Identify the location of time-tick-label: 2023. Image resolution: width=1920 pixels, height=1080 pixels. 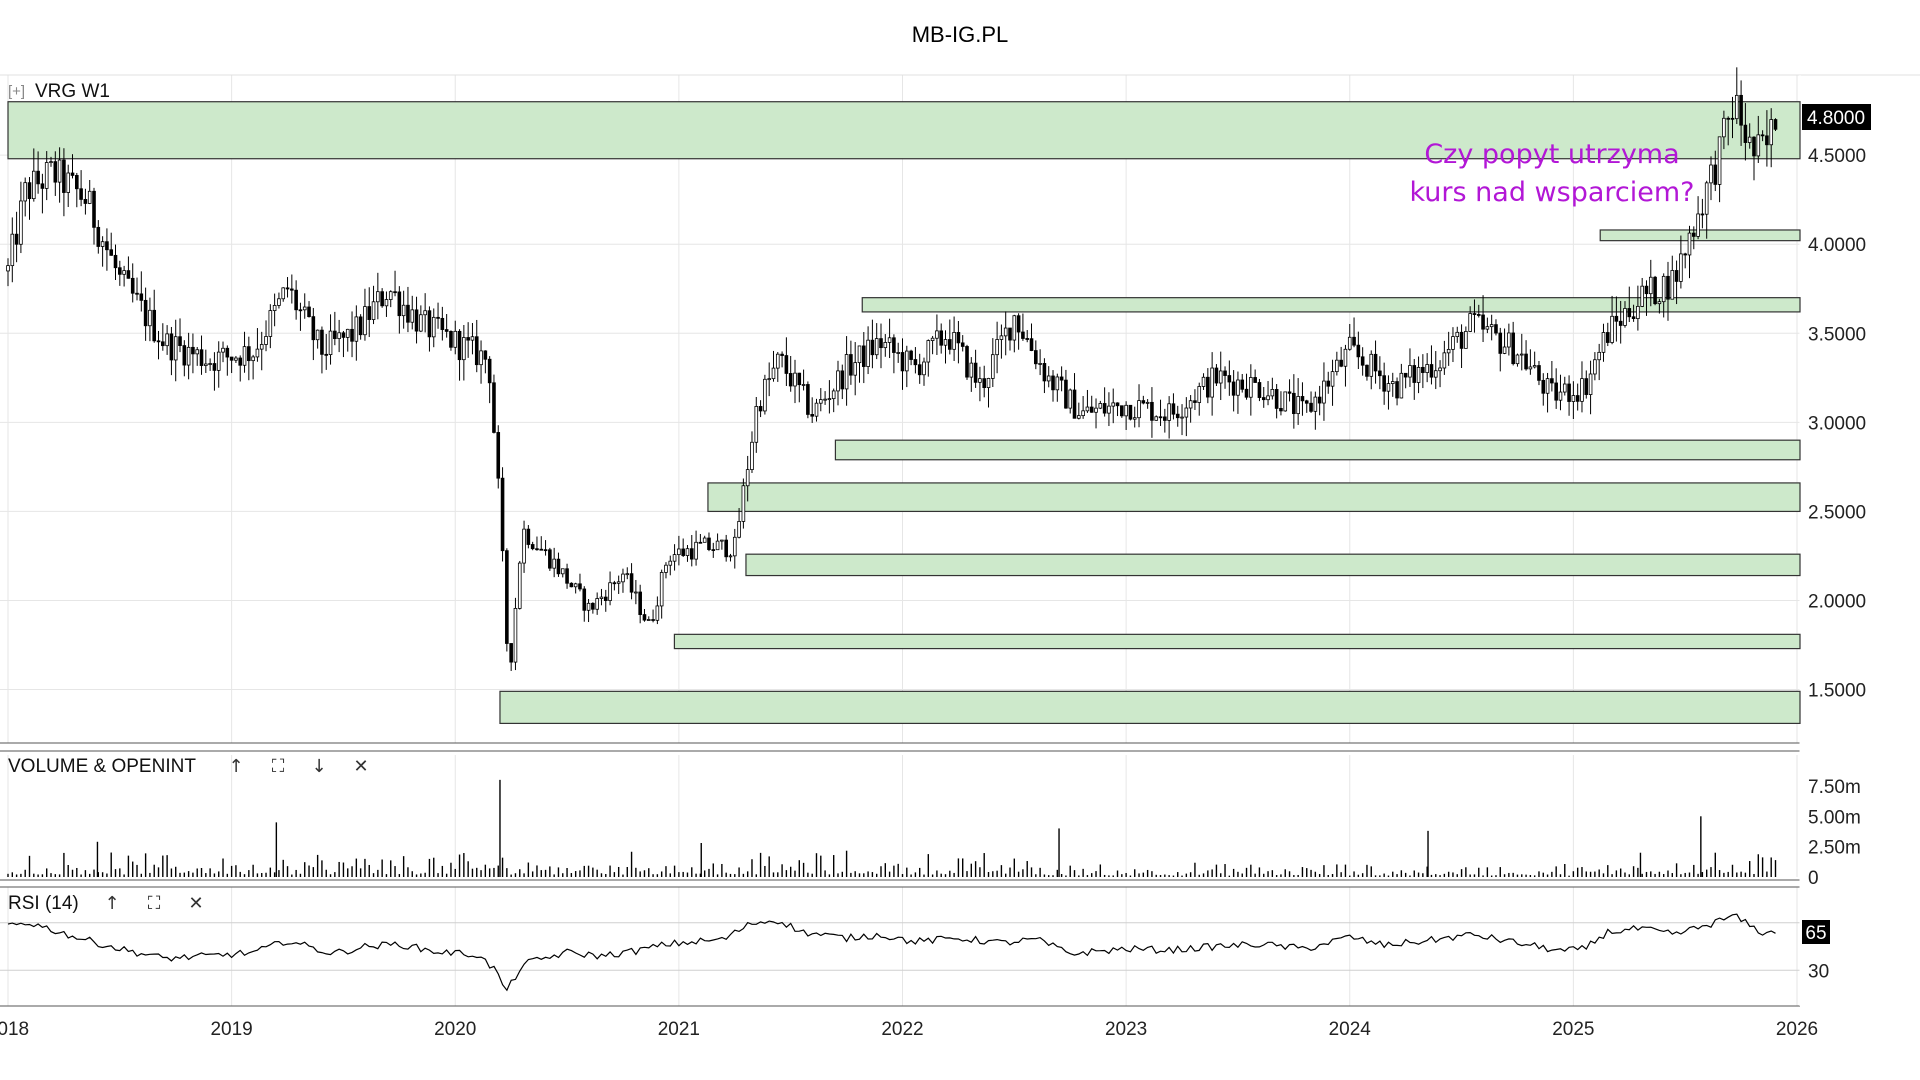
(1126, 1029).